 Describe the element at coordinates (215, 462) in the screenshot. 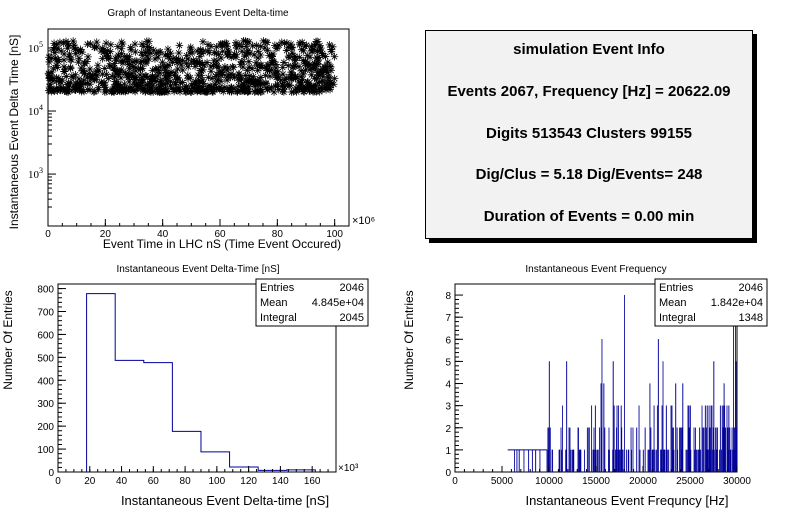

I see `delta-hist-bar` at that location.